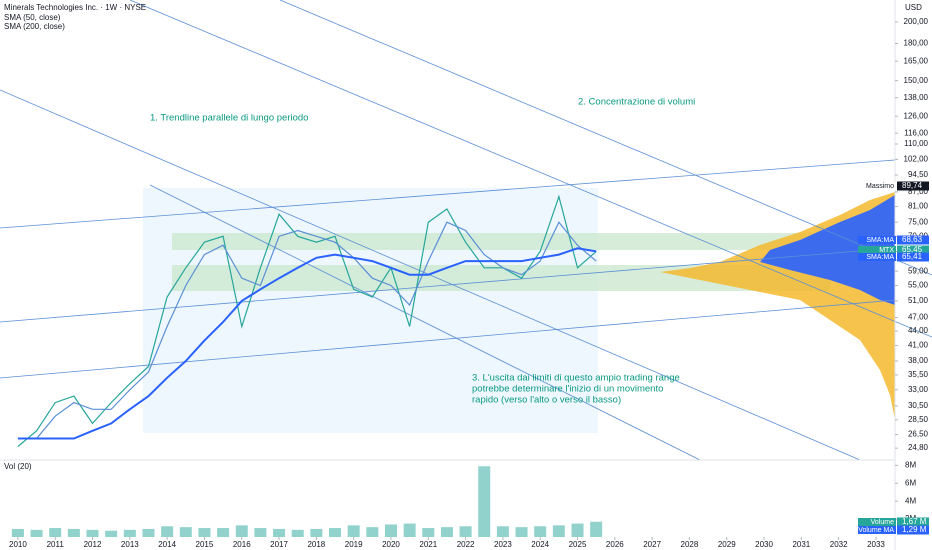 This screenshot has height=550, width=932. What do you see at coordinates (167, 544) in the screenshot?
I see `x-tick-label: 2014` at bounding box center [167, 544].